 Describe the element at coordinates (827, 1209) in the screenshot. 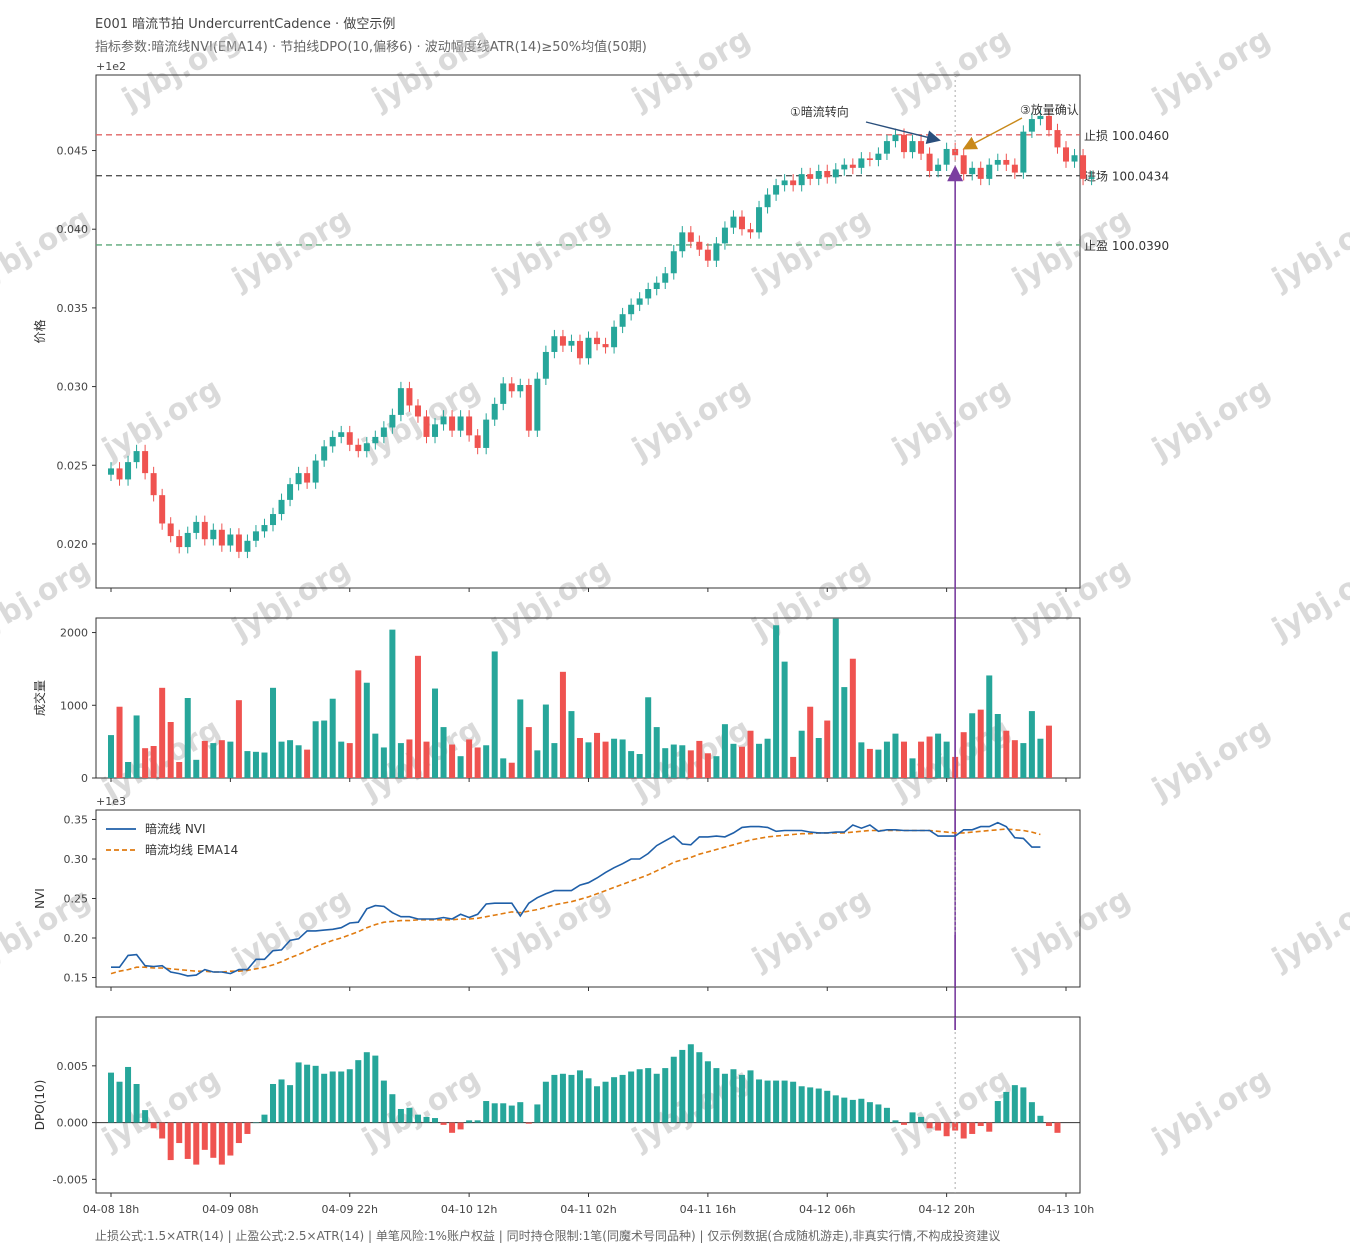

I see `x-tick-label: 04-12 06h` at that location.